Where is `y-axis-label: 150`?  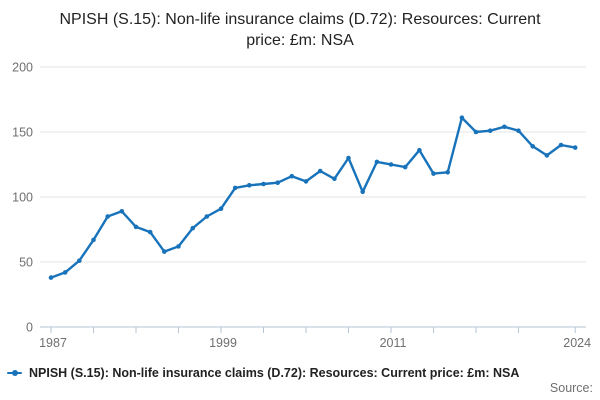 y-axis-label: 150 is located at coordinates (22, 133).